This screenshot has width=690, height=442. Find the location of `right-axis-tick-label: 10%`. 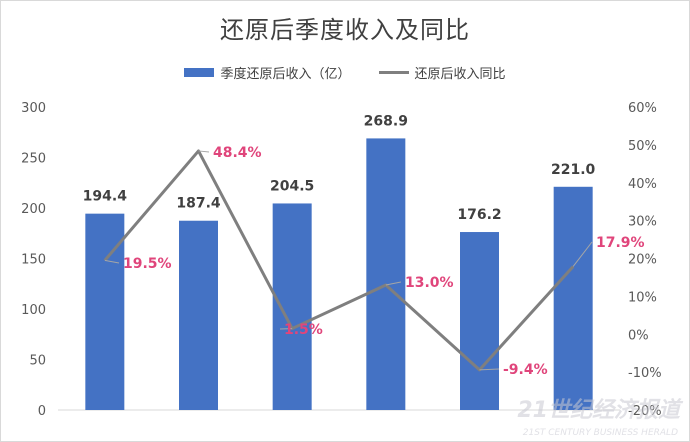

right-axis-tick-label: 10% is located at coordinates (642, 297).